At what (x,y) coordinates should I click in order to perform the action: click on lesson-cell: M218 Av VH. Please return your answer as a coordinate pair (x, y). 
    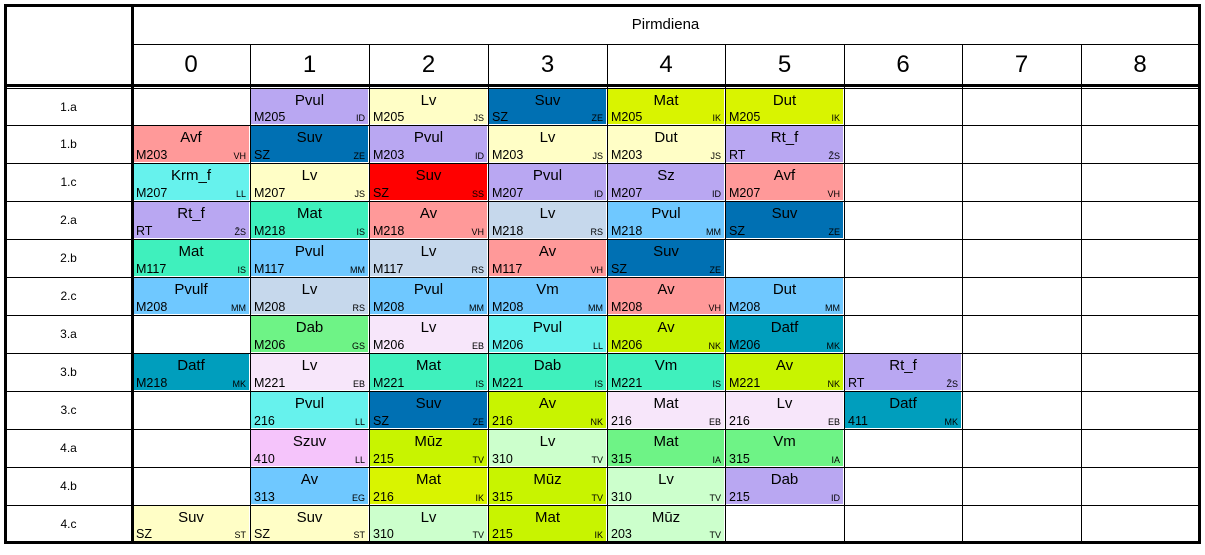
    Looking at the image, I should click on (428, 220).